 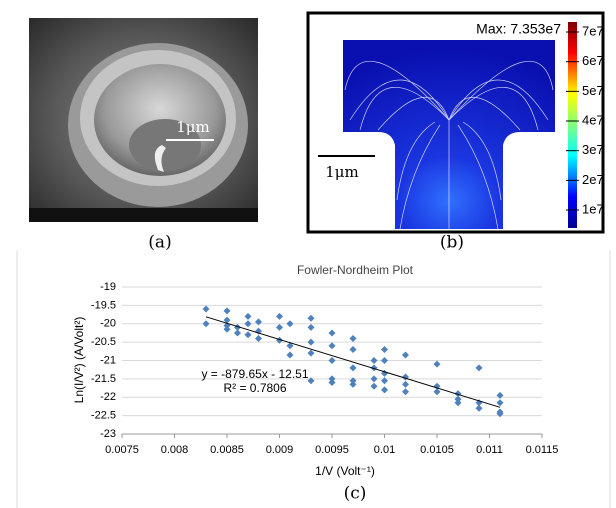 I want to click on y-tick-label: -23, so click(x=108, y=434).